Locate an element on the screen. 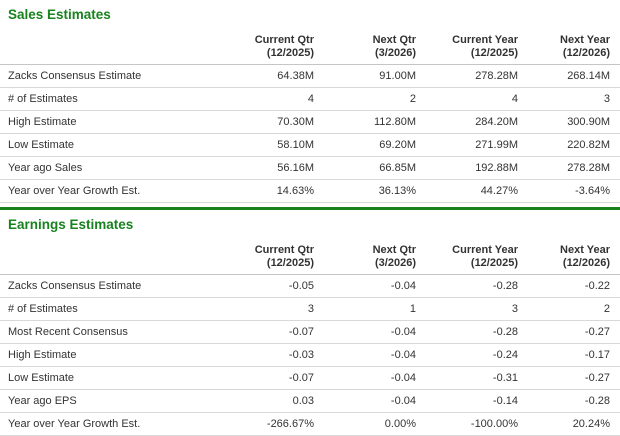 This screenshot has width=620, height=436. table-row: High Estimate -0.03 -0.04 -0.24 -0.17 is located at coordinates (310, 355).